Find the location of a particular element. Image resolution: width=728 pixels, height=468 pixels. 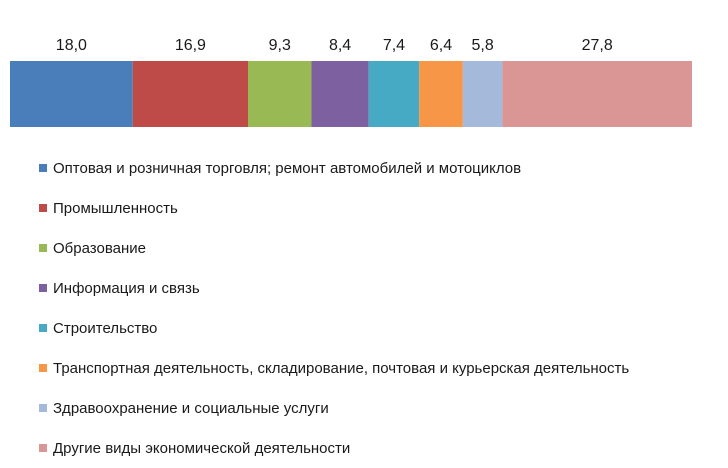

legend-label: Строительство is located at coordinates (105, 328).